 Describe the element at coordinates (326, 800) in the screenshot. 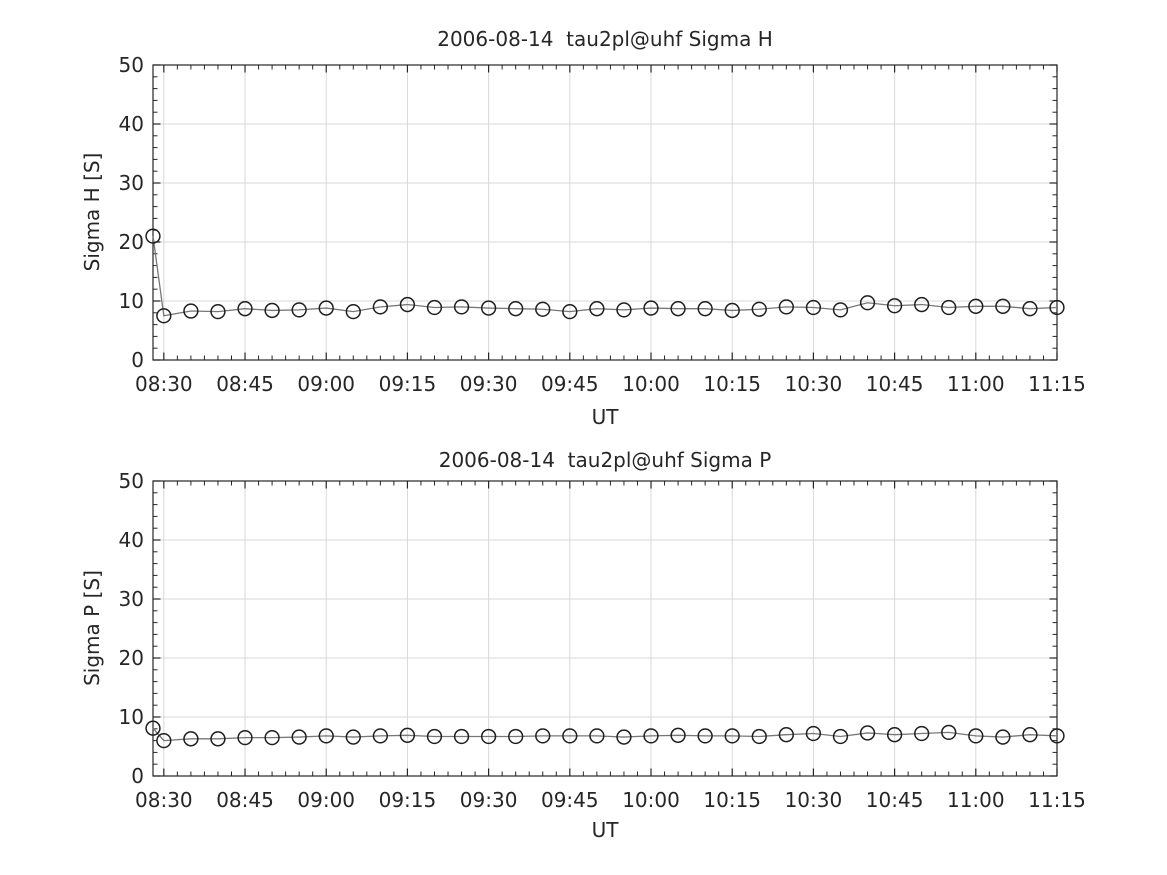

I see `x-tick-label: 09:00` at that location.